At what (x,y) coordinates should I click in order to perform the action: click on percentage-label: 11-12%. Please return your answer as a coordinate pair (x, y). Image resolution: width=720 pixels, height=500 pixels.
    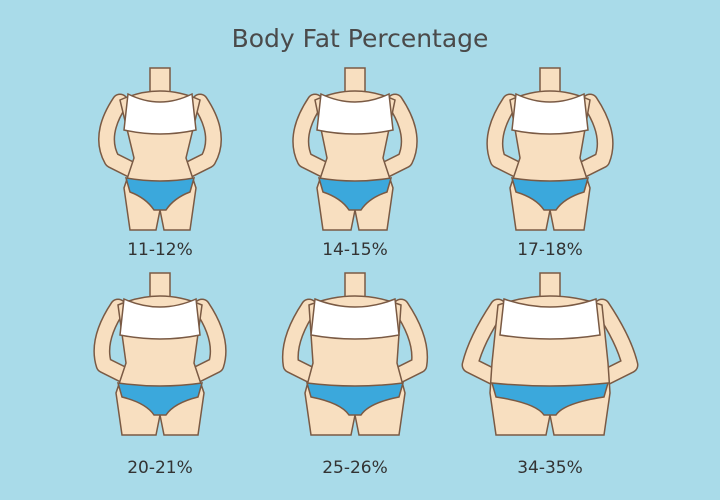
    Looking at the image, I should click on (160, 250).